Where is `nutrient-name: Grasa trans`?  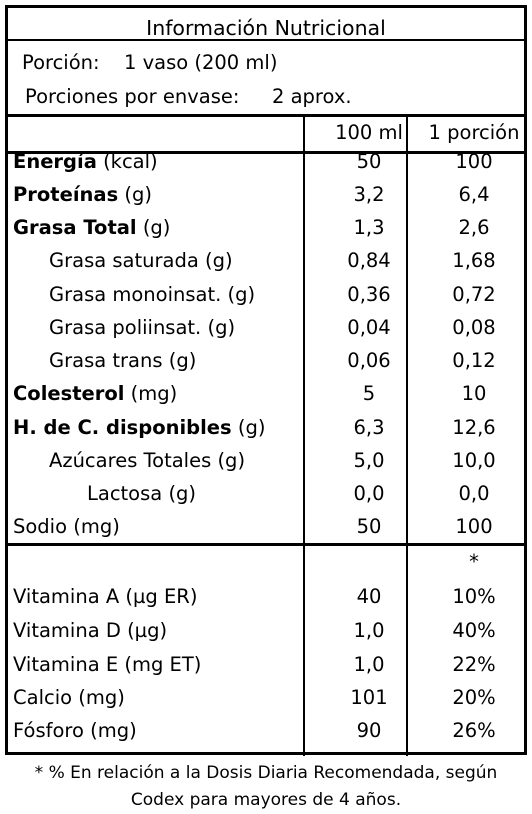
nutrient-name: Grasa trans is located at coordinates (106, 360).